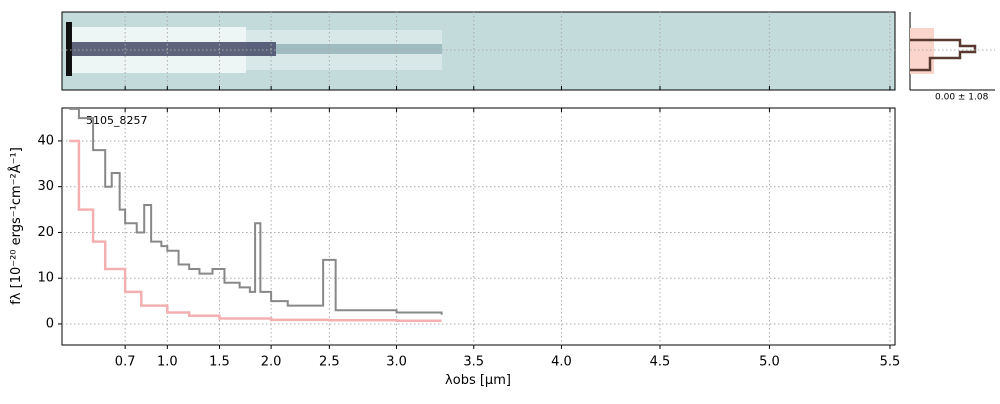  What do you see at coordinates (45, 140) in the screenshot?
I see `y-tick-label: 40` at bounding box center [45, 140].